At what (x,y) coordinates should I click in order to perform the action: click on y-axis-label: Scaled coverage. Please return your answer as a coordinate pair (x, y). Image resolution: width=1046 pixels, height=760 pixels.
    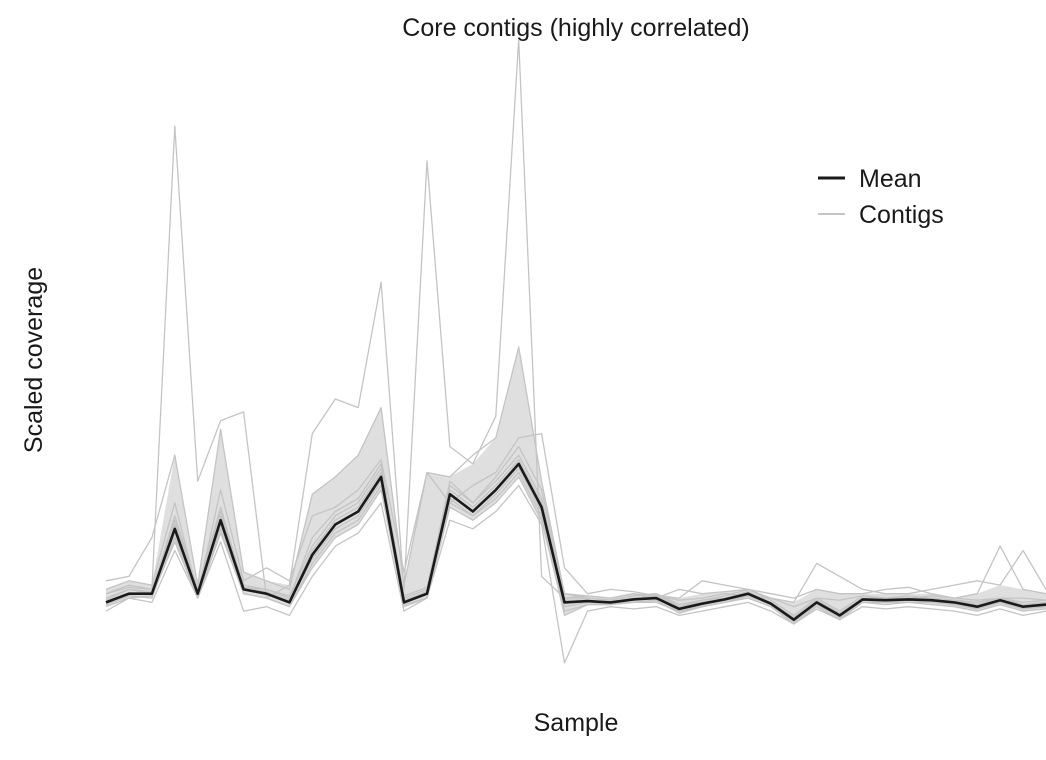
    Looking at the image, I should click on (34, 360).